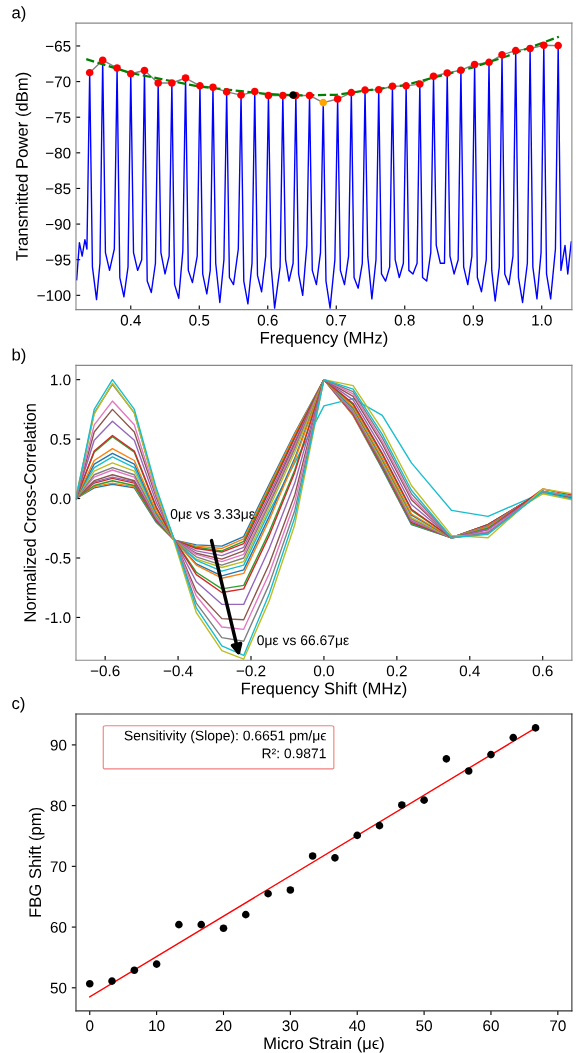  I want to click on y-tick-label: −65, so click(58, 46).